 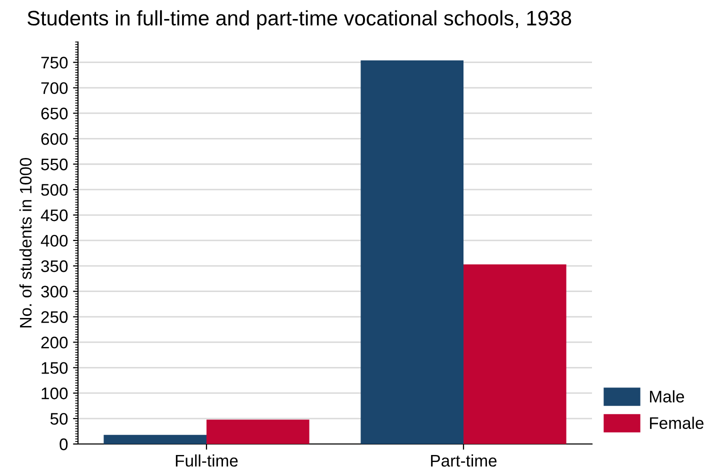 What do you see at coordinates (64, 444) in the screenshot?
I see `y-tick-label: 0` at bounding box center [64, 444].